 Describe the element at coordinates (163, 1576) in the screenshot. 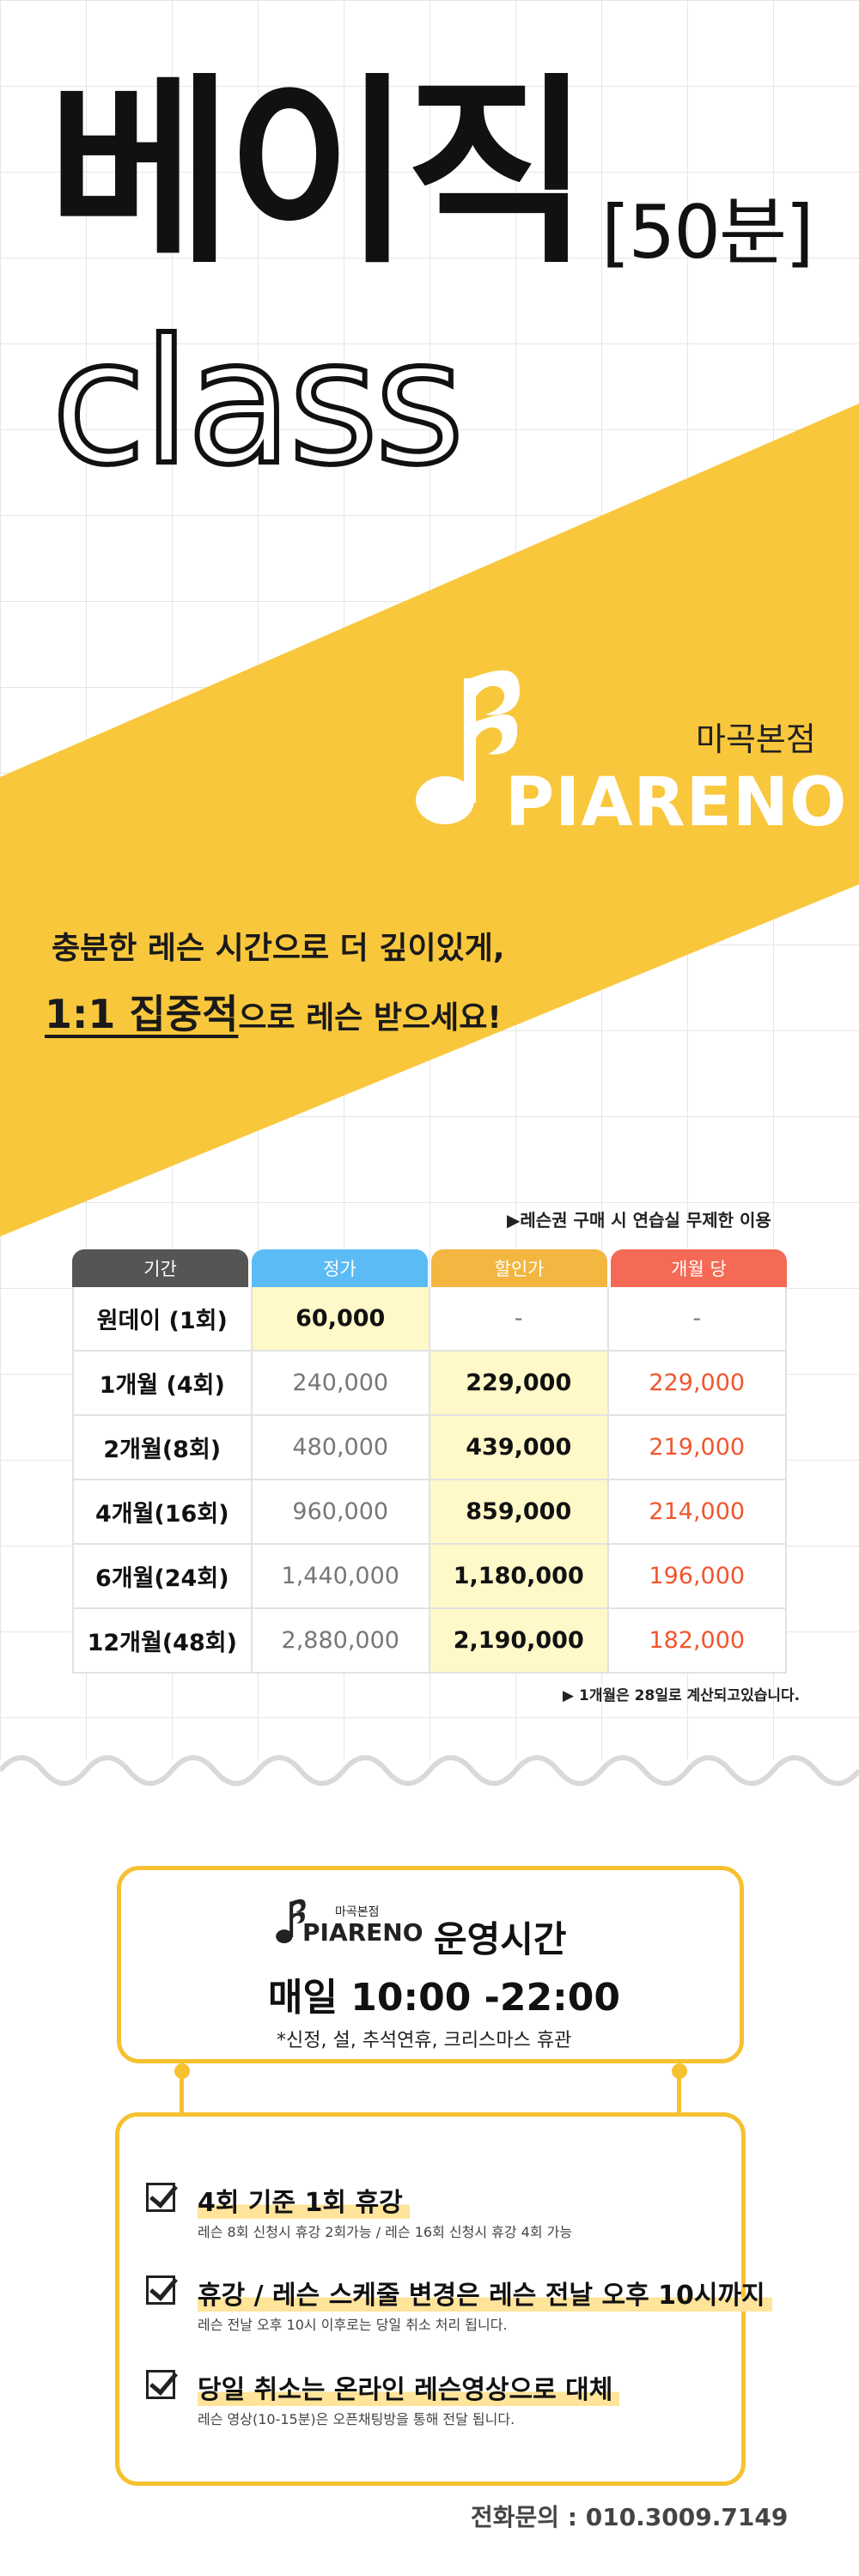

I see `period-cell: 6개월(24회)` at that location.